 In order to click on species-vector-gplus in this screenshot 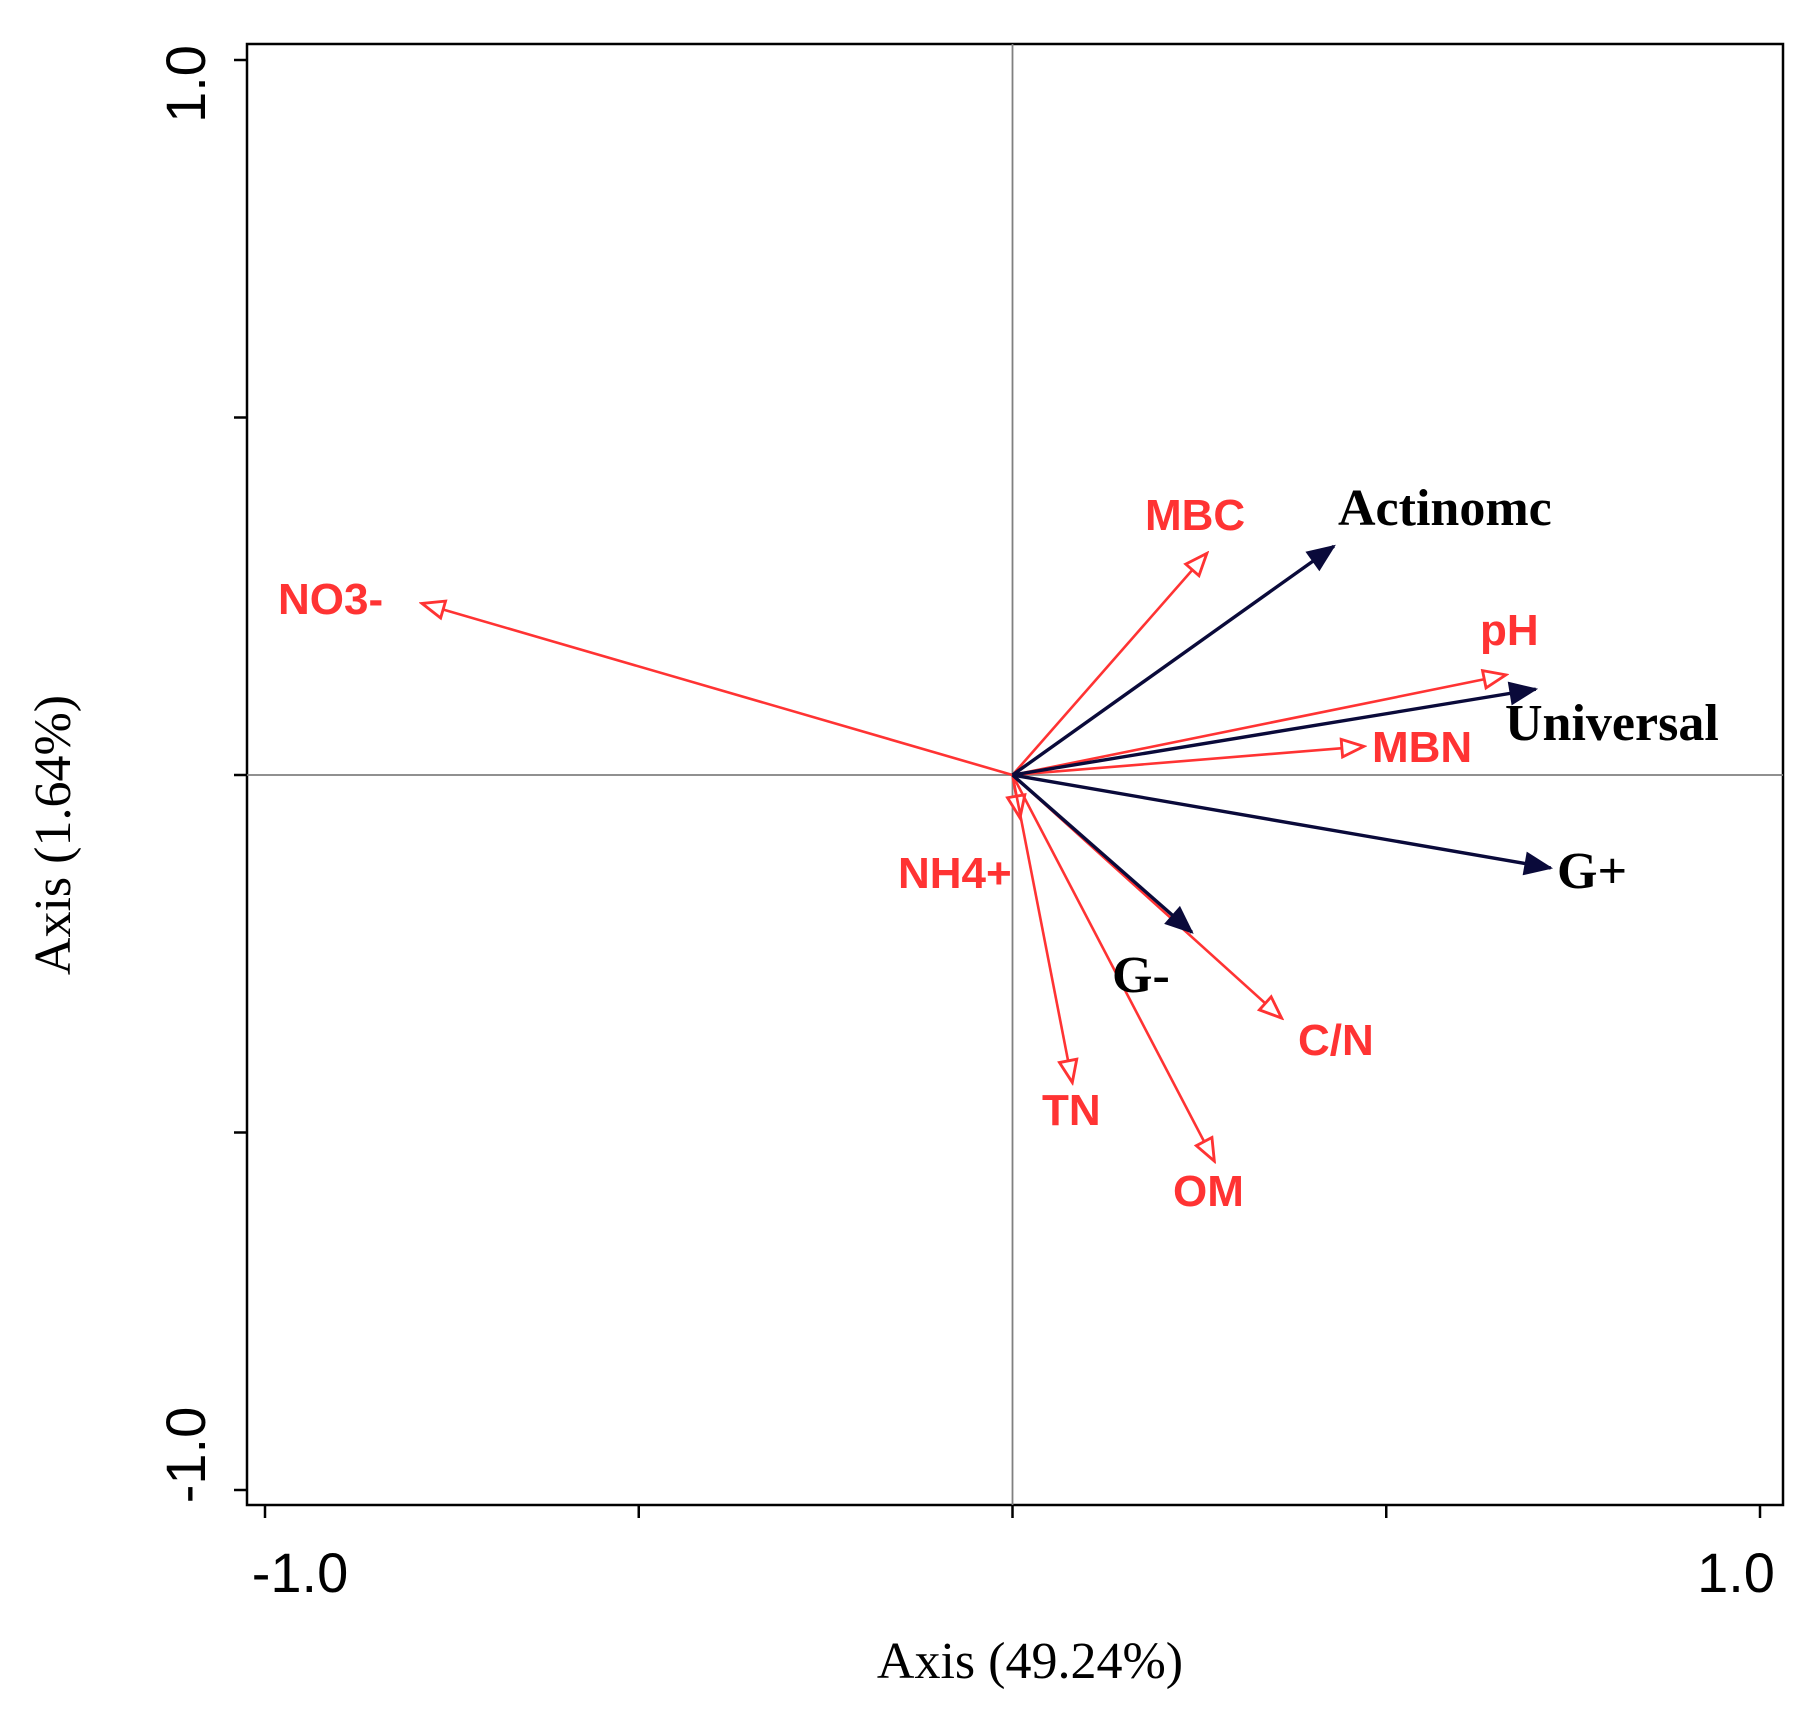, I will do `click(1283, 824)`.